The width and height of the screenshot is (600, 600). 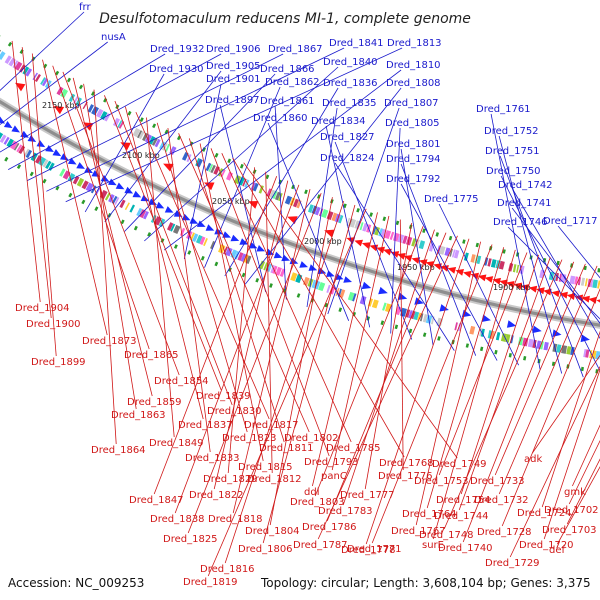 I want to click on reverse-gene-label: adk, so click(x=533, y=459).